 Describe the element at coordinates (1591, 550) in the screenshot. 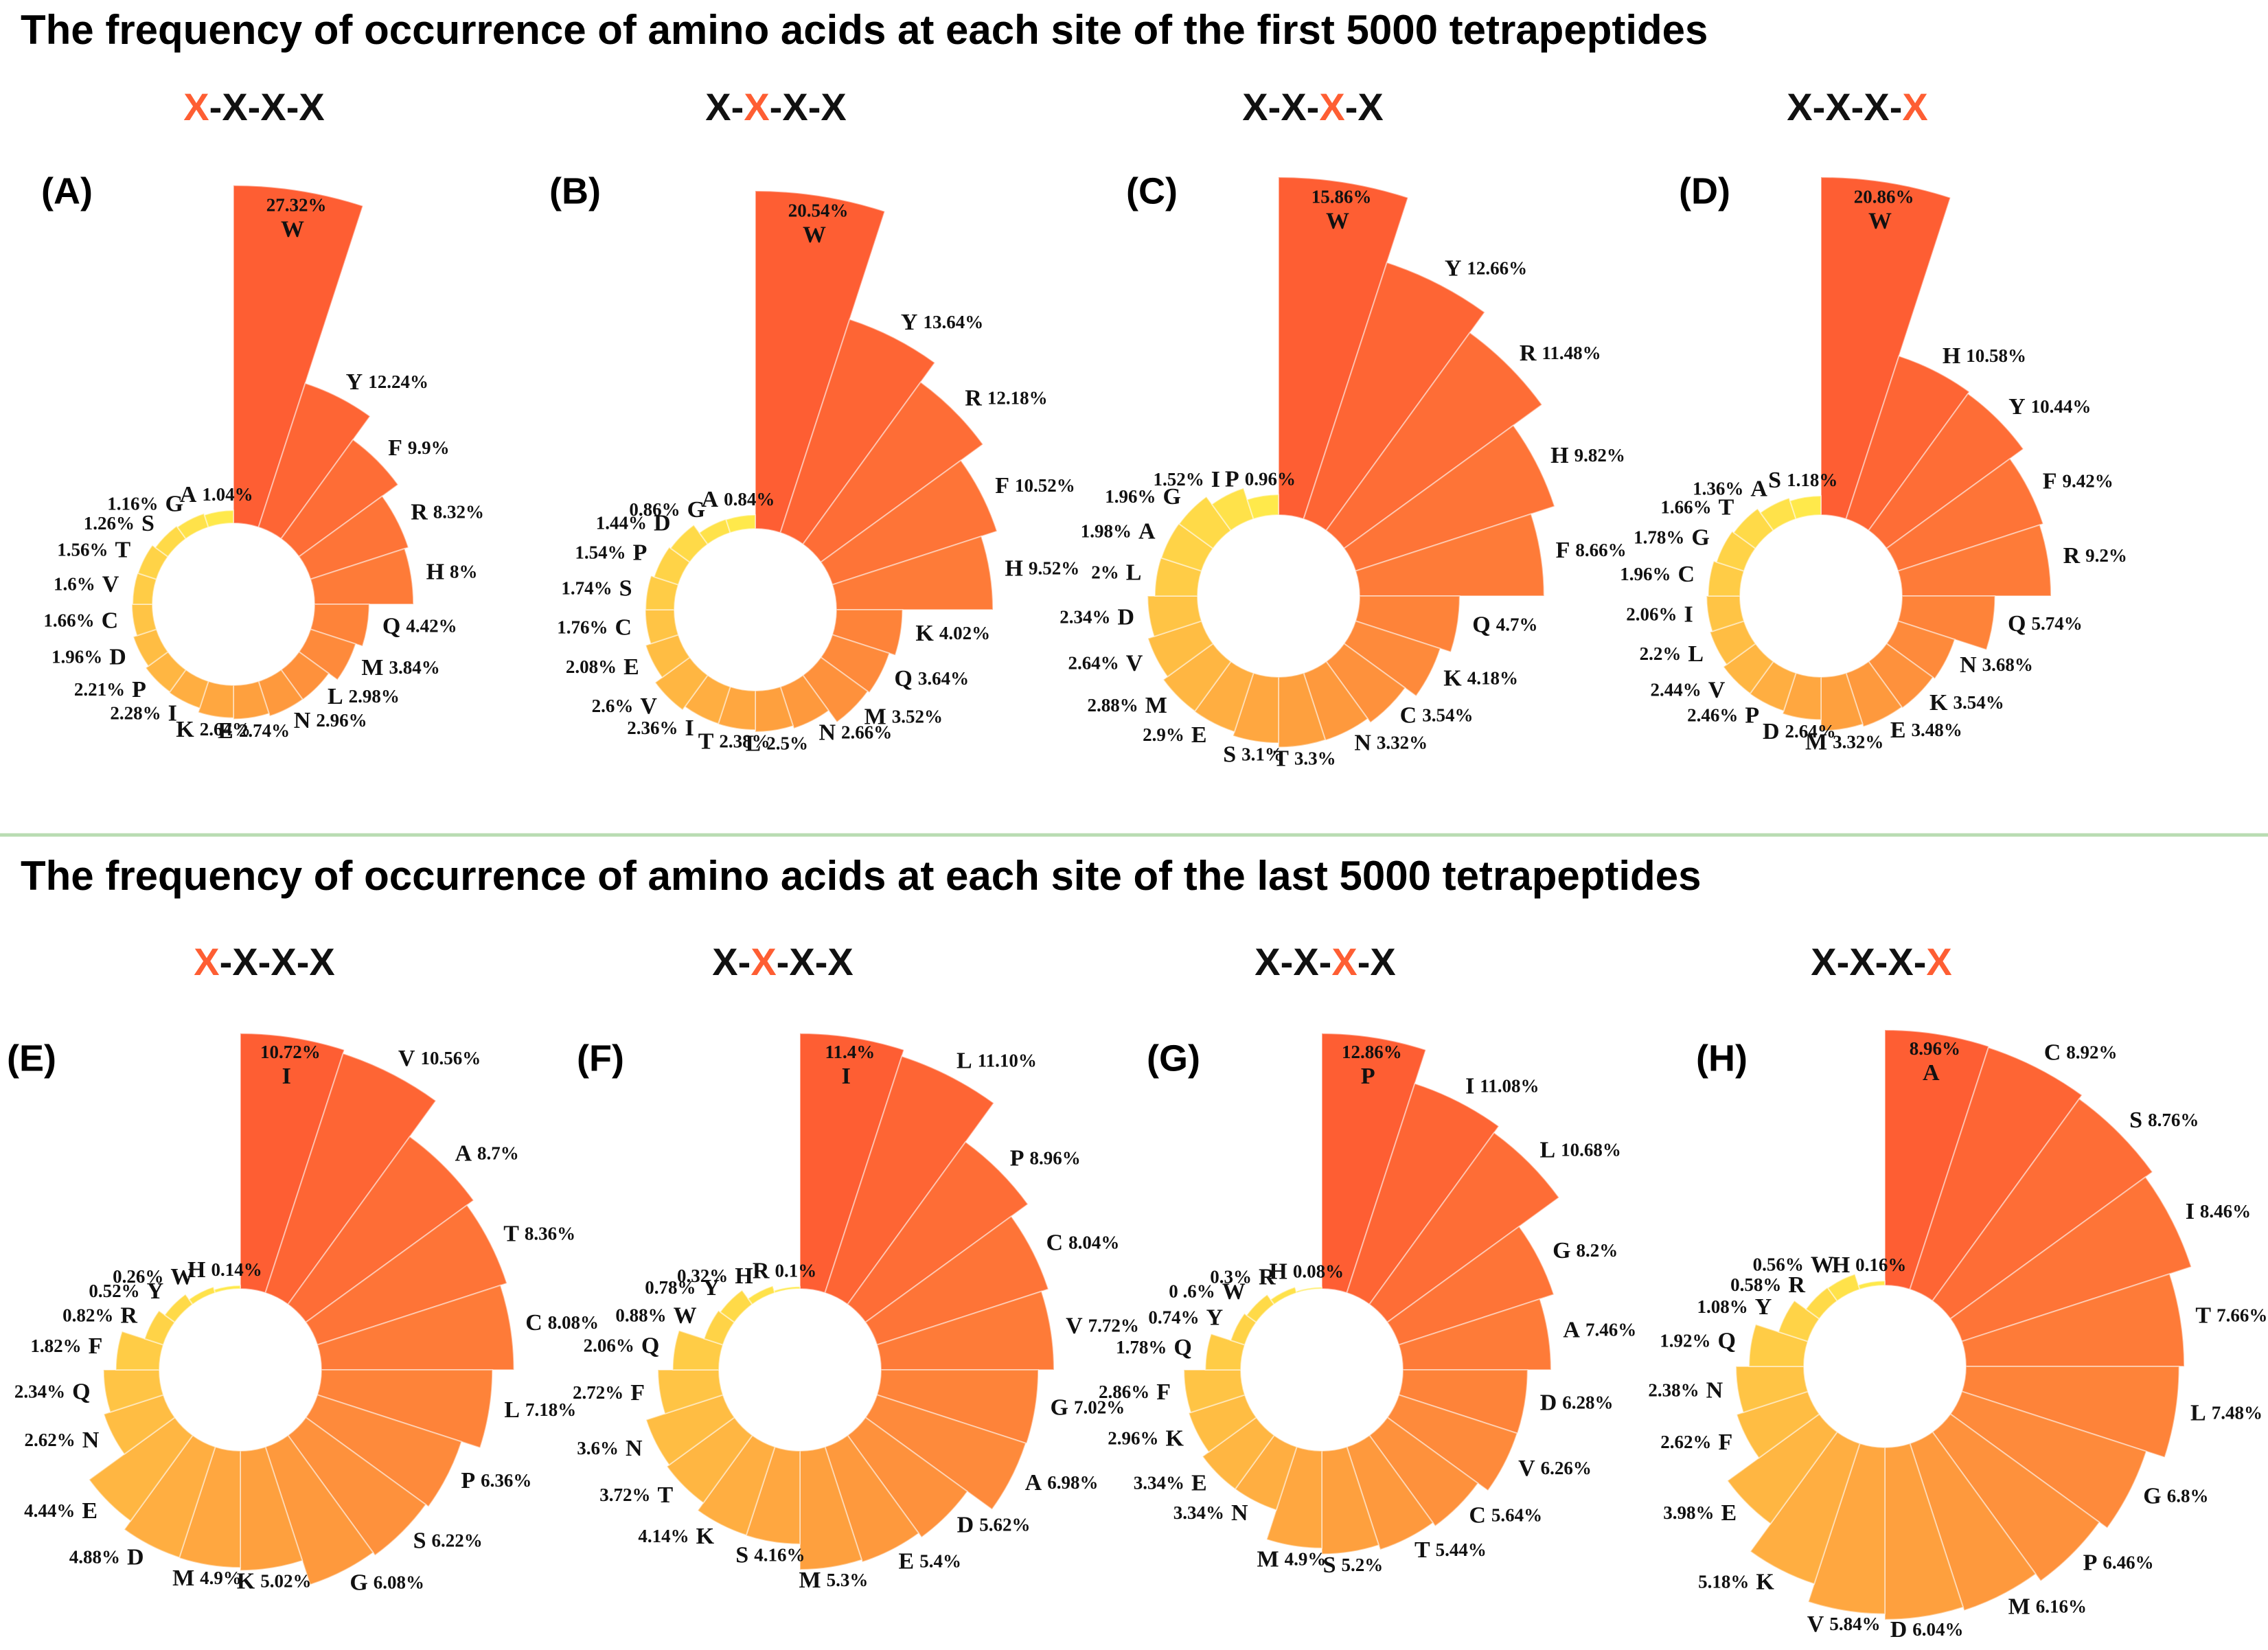

I see `segment-label: F 8.66%` at that location.